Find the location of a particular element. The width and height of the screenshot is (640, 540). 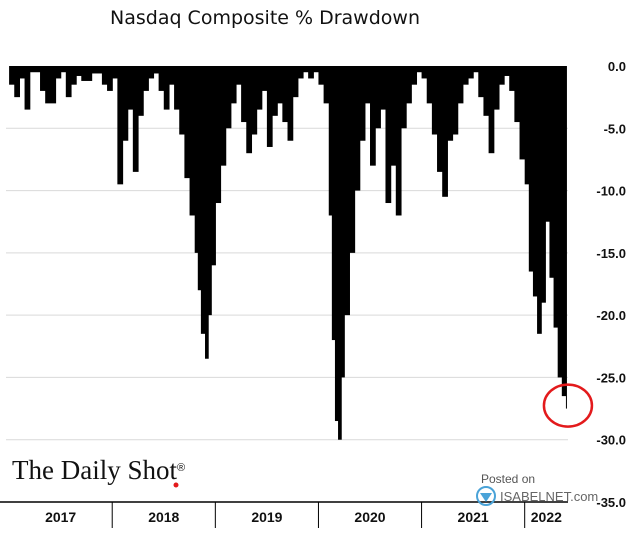

x-tick-label: 2022 is located at coordinates (546, 517).